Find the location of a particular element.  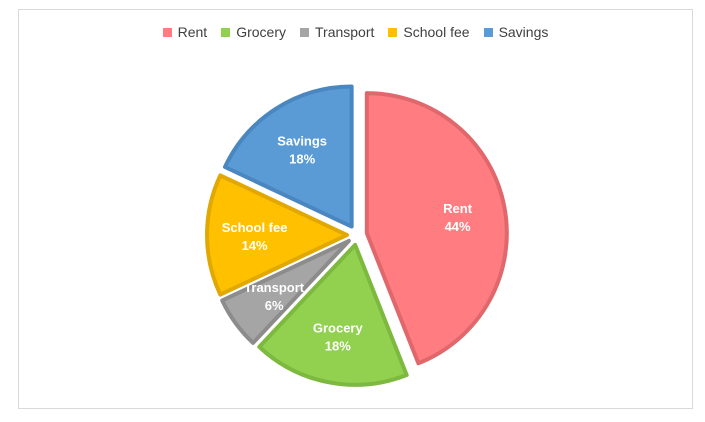

slice-value-label: 6% is located at coordinates (274, 305).